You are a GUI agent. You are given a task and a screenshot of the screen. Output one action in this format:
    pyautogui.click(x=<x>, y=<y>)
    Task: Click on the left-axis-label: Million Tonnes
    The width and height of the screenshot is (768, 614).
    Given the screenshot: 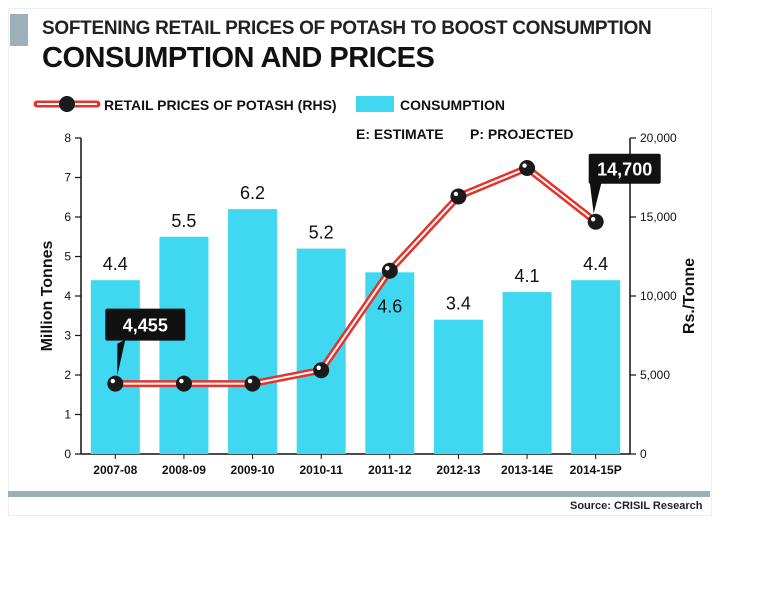 What is the action you would take?
    pyautogui.click(x=47, y=296)
    